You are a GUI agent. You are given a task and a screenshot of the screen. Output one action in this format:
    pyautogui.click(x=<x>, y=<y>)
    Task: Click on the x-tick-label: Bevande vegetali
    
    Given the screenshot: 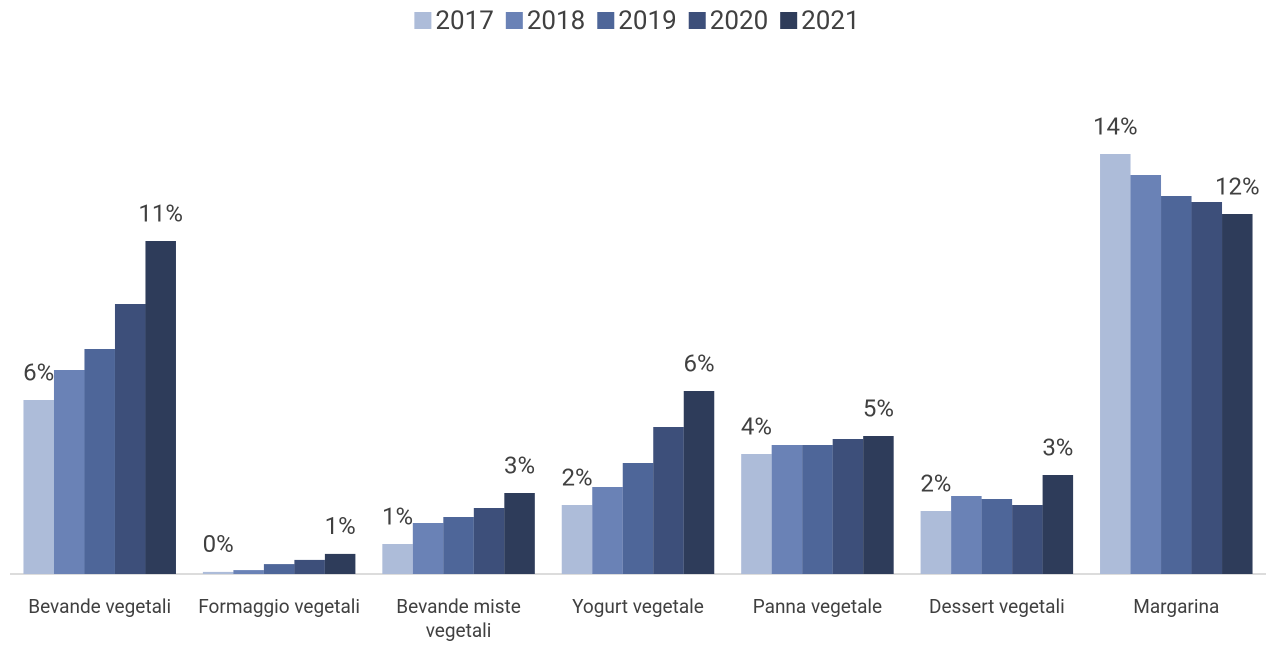 What is the action you would take?
    pyautogui.click(x=99, y=606)
    